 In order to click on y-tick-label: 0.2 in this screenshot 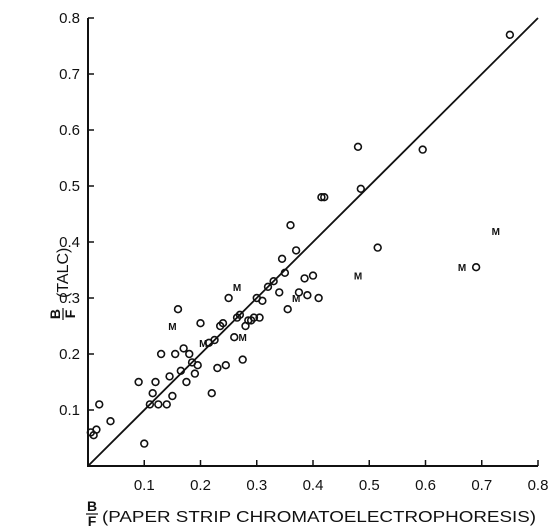, I will do `click(69, 354)`.